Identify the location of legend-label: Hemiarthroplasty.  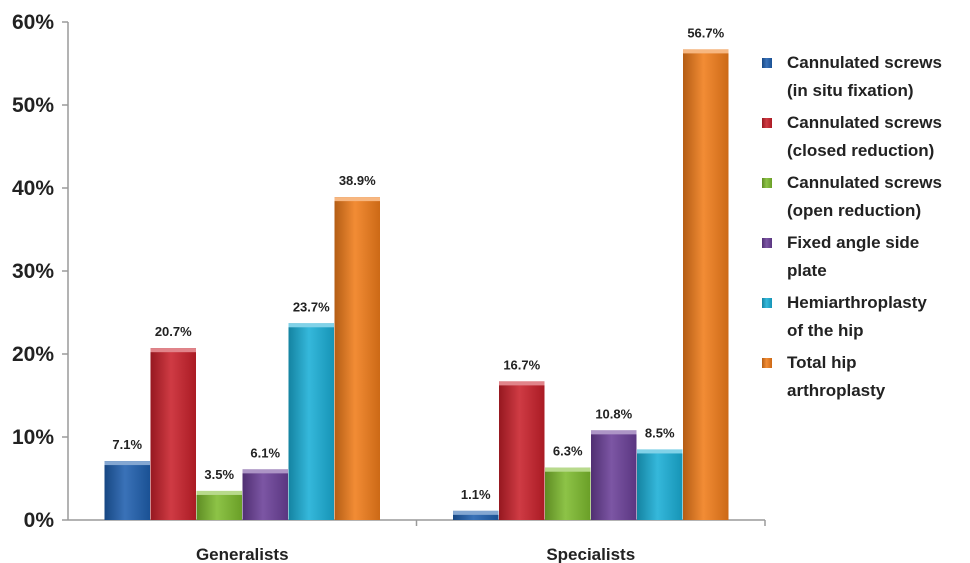
(857, 302).